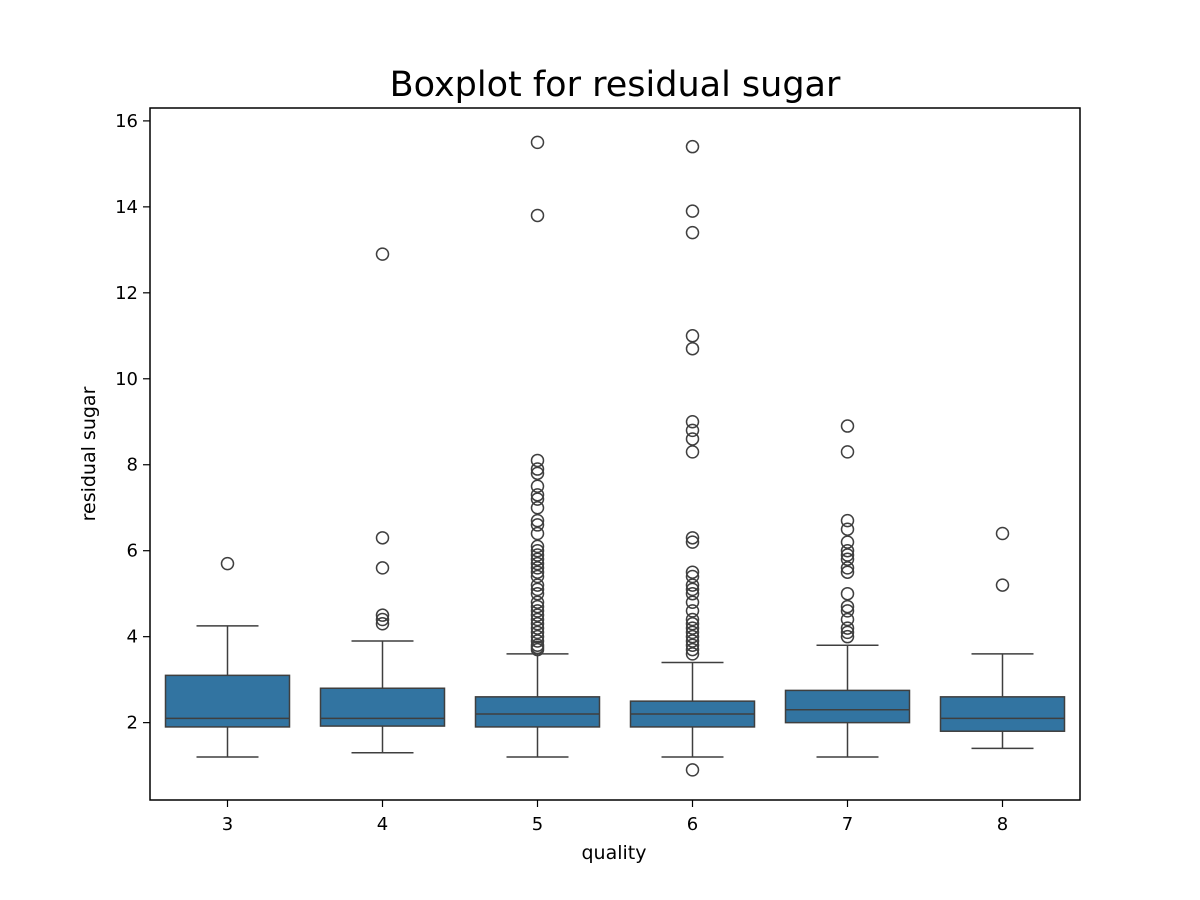  I want to click on chart-title: Boxplot for residual sugar, so click(615, 85).